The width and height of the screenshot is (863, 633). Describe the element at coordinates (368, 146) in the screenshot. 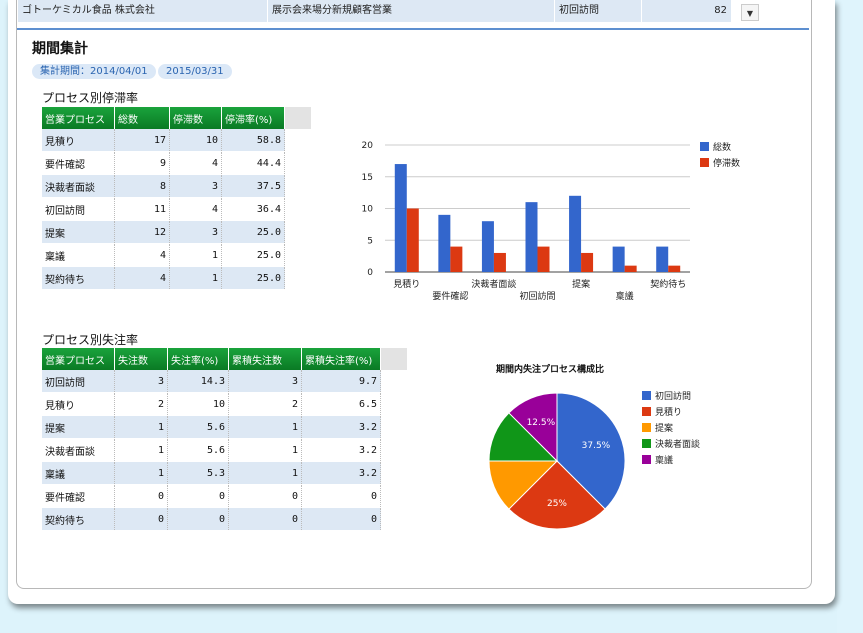

I see `y-tick-label: 20` at that location.